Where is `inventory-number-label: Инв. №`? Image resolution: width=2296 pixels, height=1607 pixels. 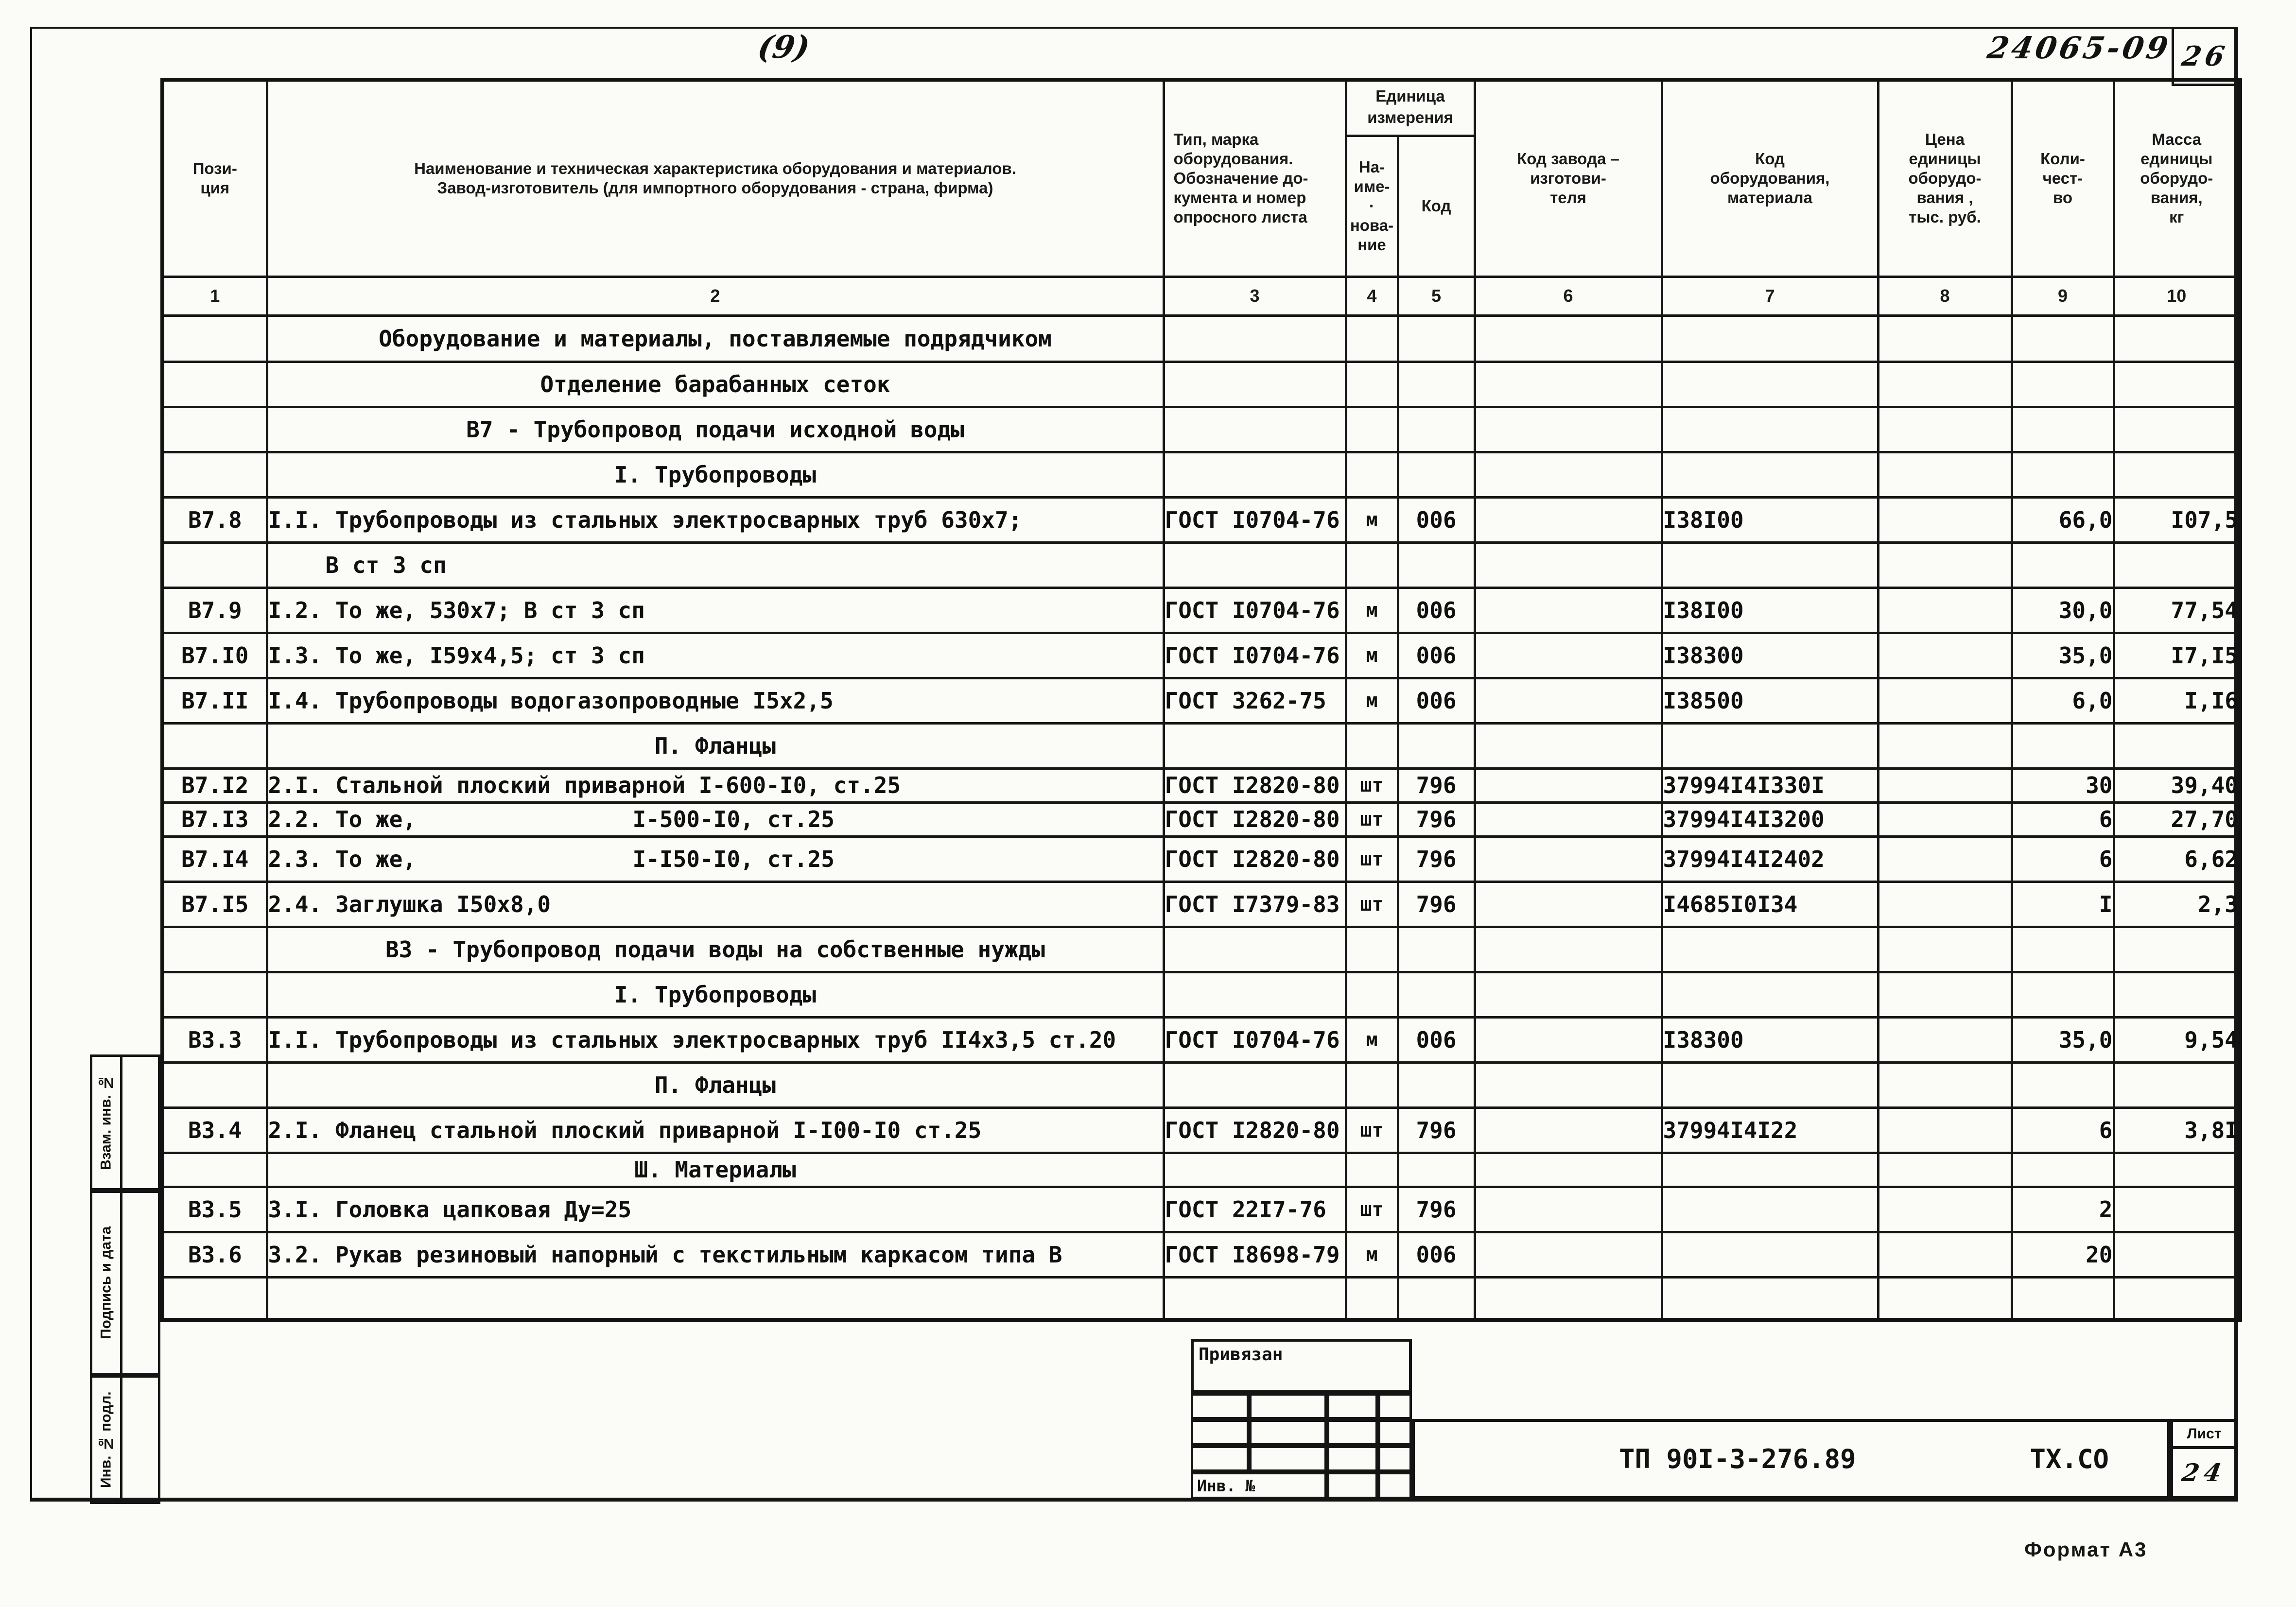 inventory-number-label: Инв. № is located at coordinates (1259, 1485).